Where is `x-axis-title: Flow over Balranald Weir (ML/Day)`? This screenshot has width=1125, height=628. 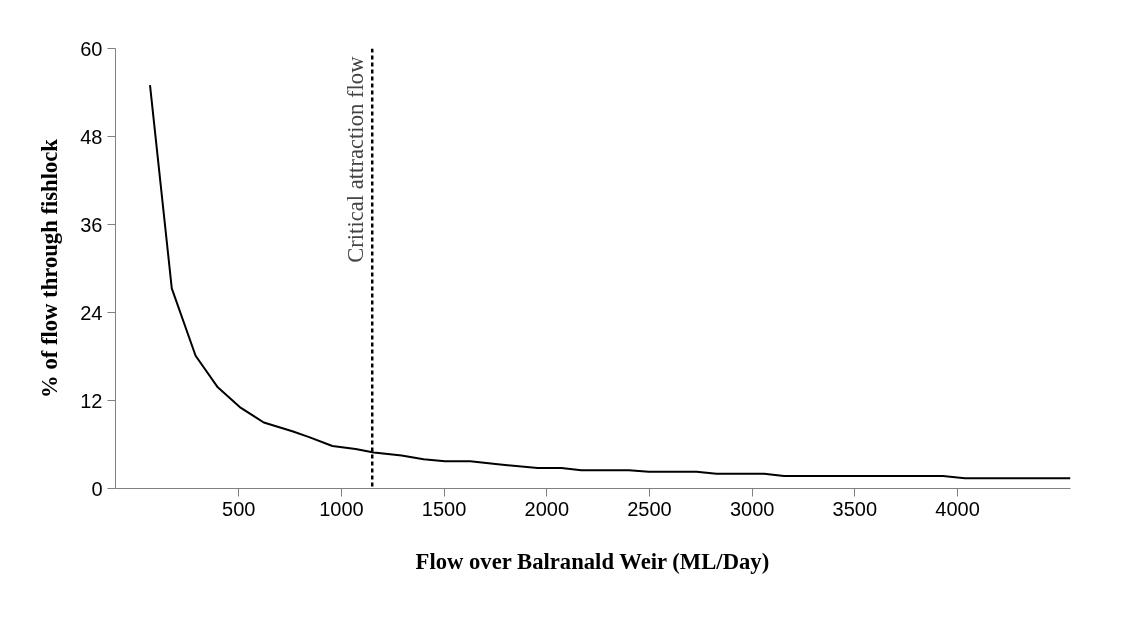
x-axis-title: Flow over Balranald Weir (ML/Day) is located at coordinates (592, 561).